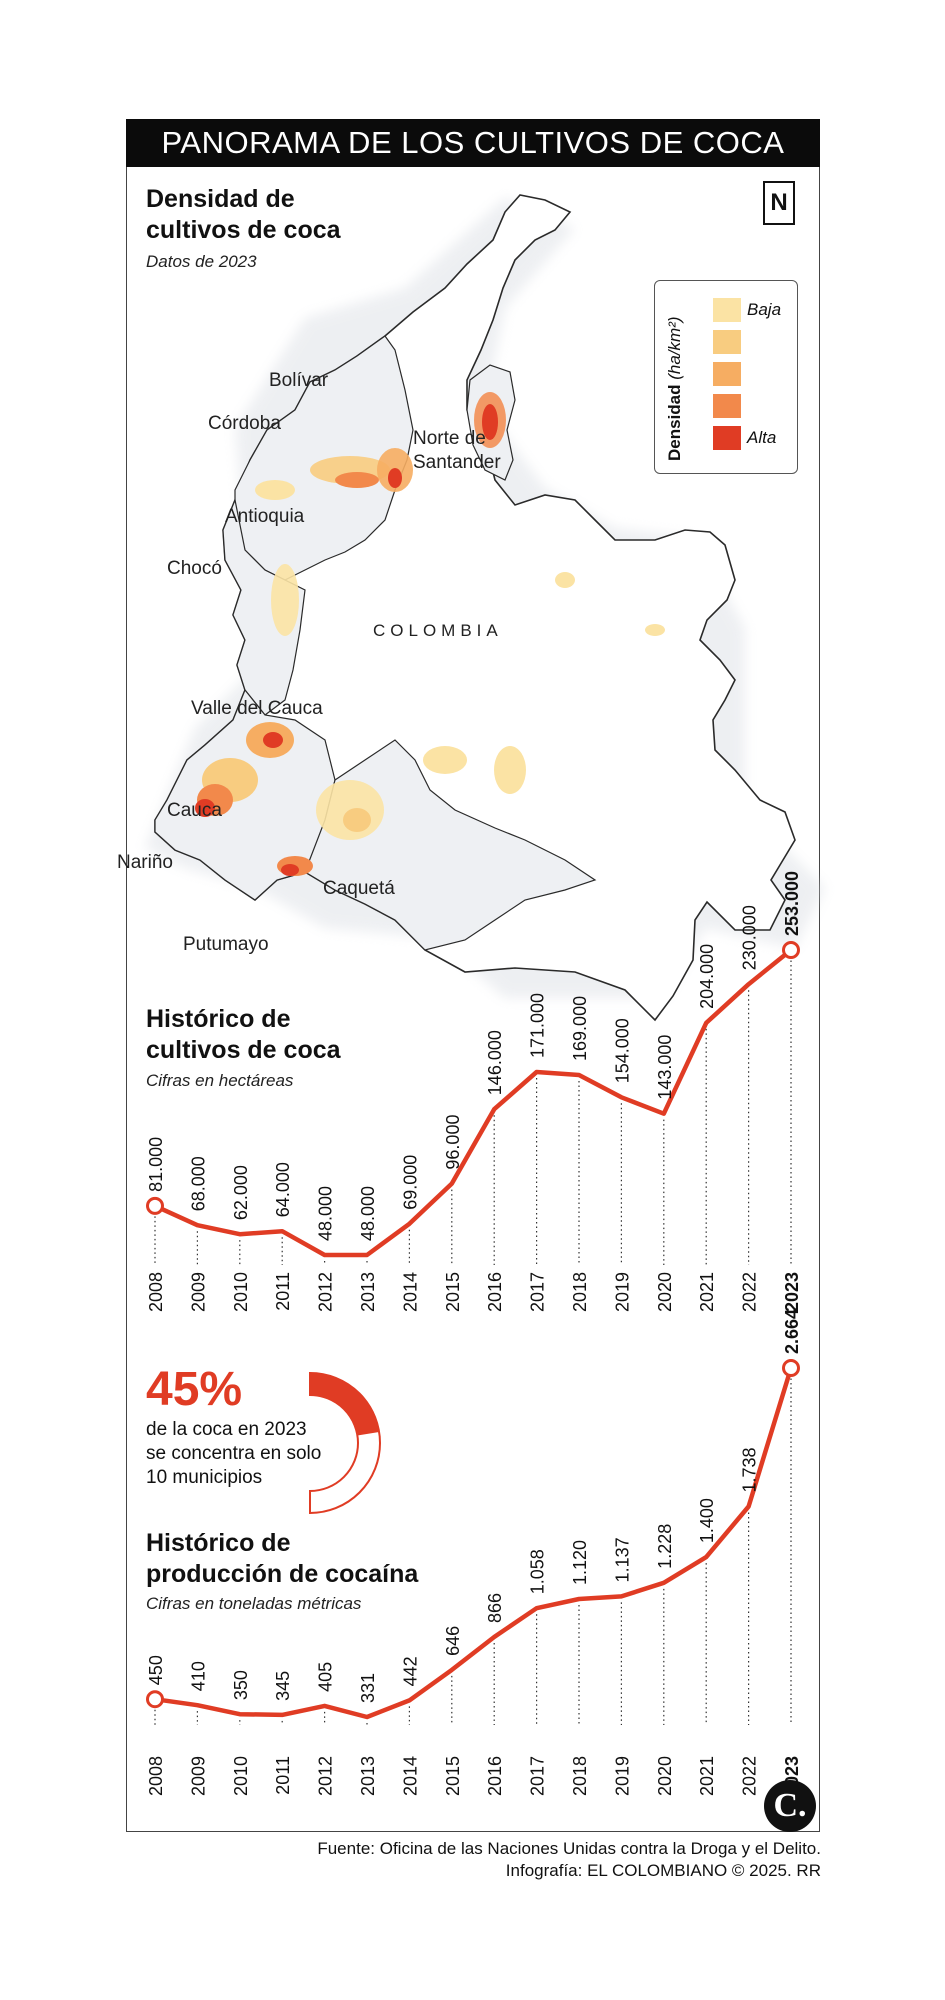 This screenshot has height=2000, width=945. What do you see at coordinates (410, 1671) in the screenshot?
I see `chart2-data-label-2014: 442` at bounding box center [410, 1671].